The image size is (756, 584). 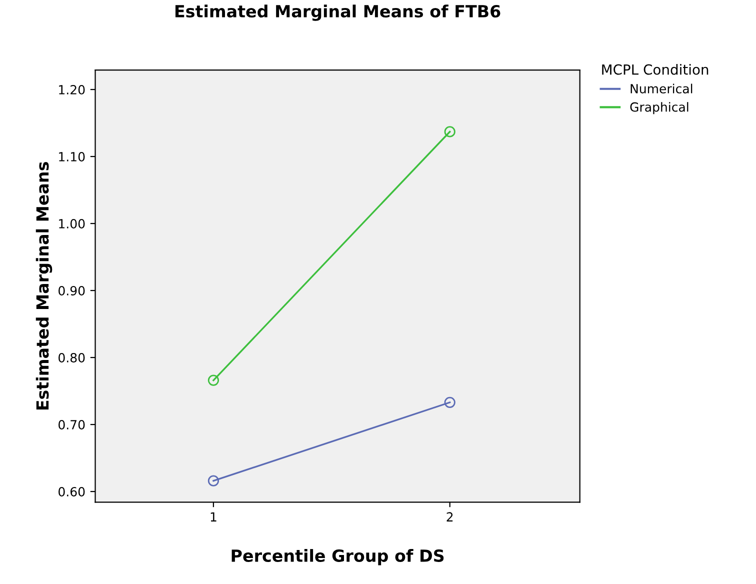 I want to click on y-tick-label: 1.10, so click(x=72, y=157).